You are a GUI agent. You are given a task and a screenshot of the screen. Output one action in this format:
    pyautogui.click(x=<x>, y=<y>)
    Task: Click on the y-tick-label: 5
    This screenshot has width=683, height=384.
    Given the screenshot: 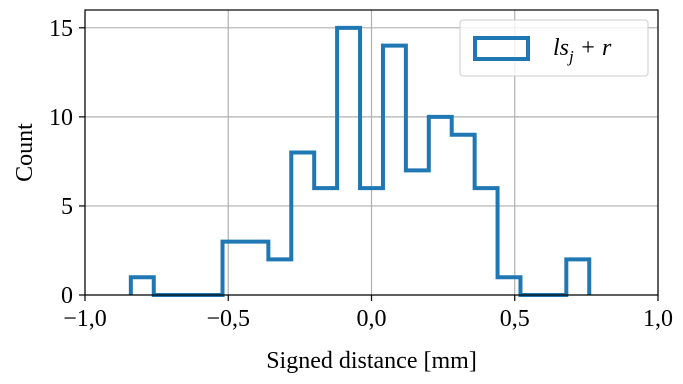 What is the action you would take?
    pyautogui.click(x=67, y=207)
    